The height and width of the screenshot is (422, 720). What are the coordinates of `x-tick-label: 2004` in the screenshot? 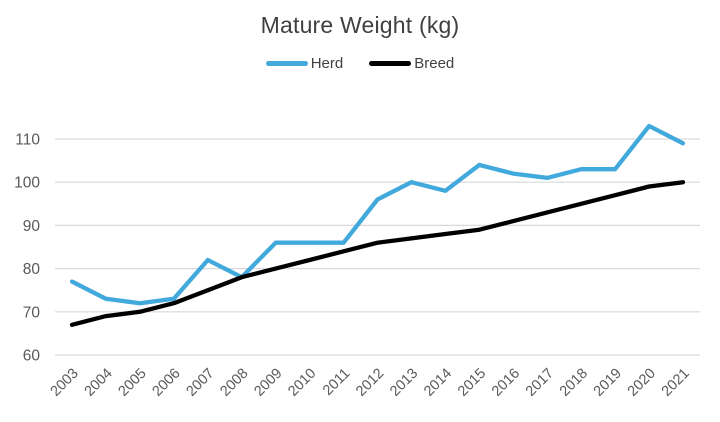 It's located at (99, 383).